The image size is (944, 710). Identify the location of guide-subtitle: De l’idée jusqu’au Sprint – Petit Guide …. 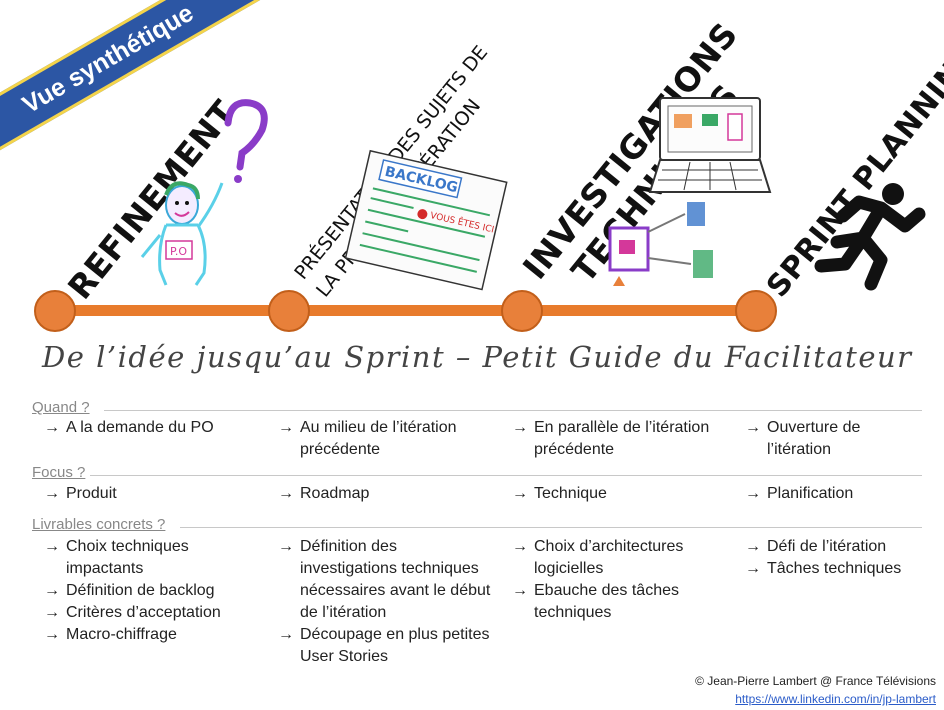
(477, 357).